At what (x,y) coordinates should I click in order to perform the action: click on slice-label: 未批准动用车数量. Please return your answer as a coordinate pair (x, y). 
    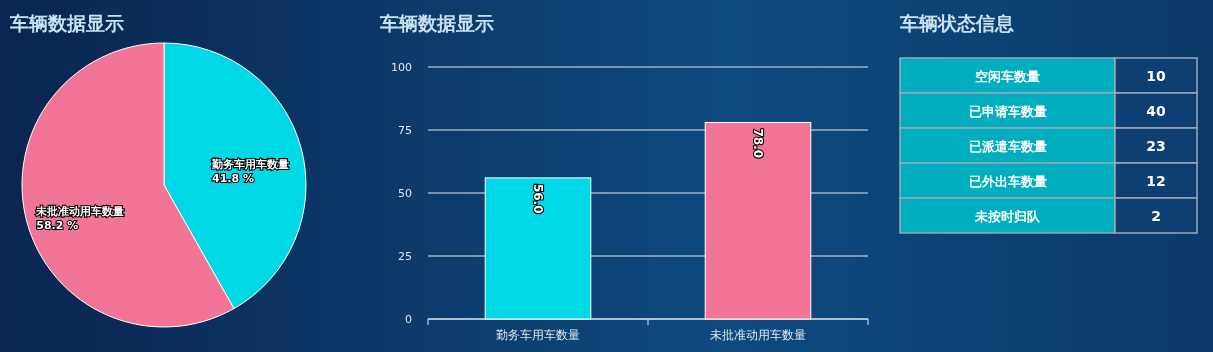
    Looking at the image, I should click on (80, 211).